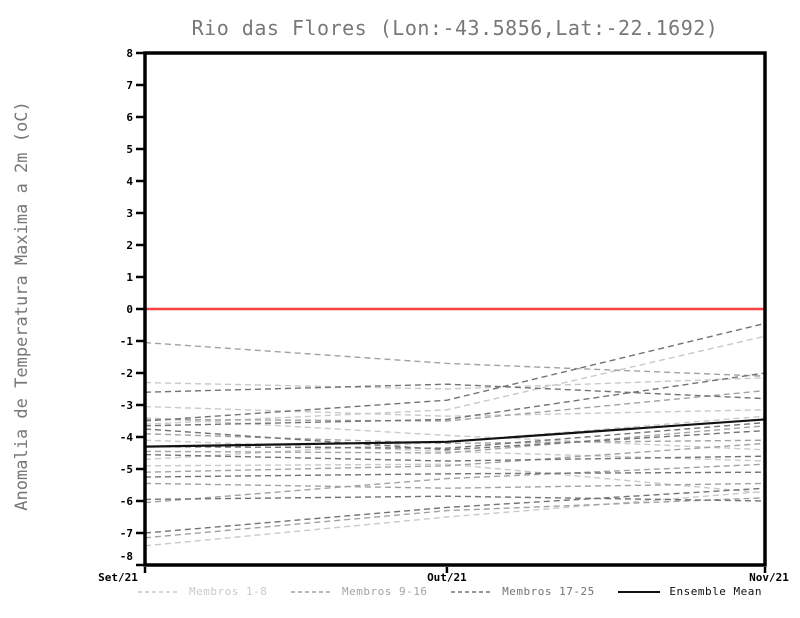 This screenshot has width=800, height=618. I want to click on y-tick-label-8: 8, so click(129, 53).